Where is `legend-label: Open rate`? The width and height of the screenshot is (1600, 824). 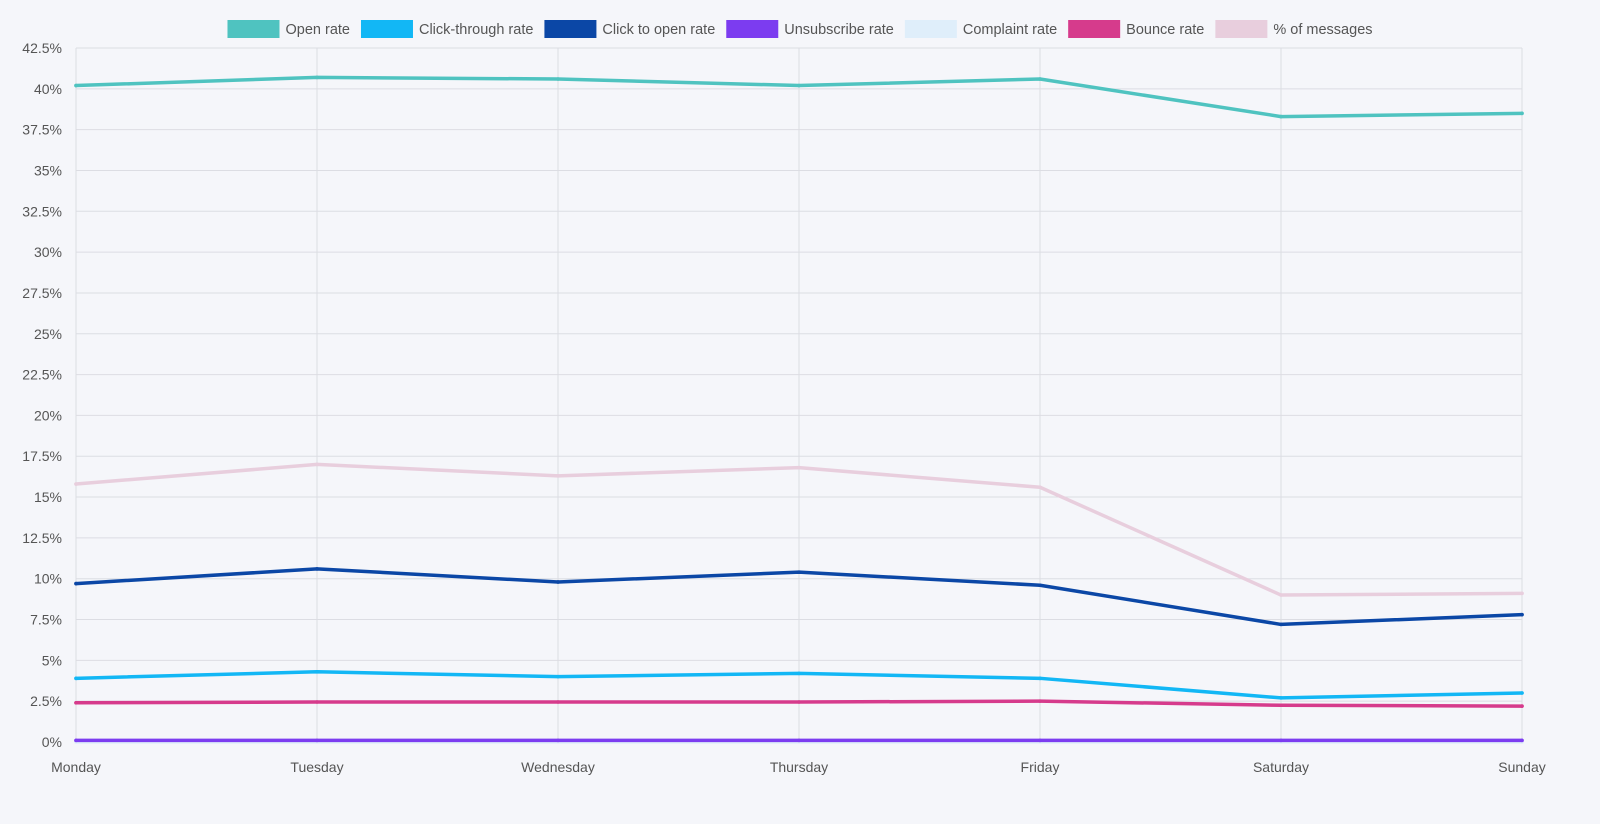
legend-label: Open rate is located at coordinates (317, 30).